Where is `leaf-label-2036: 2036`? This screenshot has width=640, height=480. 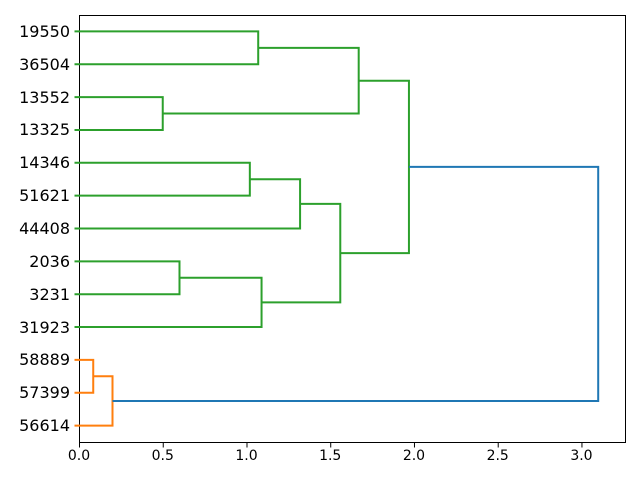 leaf-label-2036: 2036 is located at coordinates (49, 261).